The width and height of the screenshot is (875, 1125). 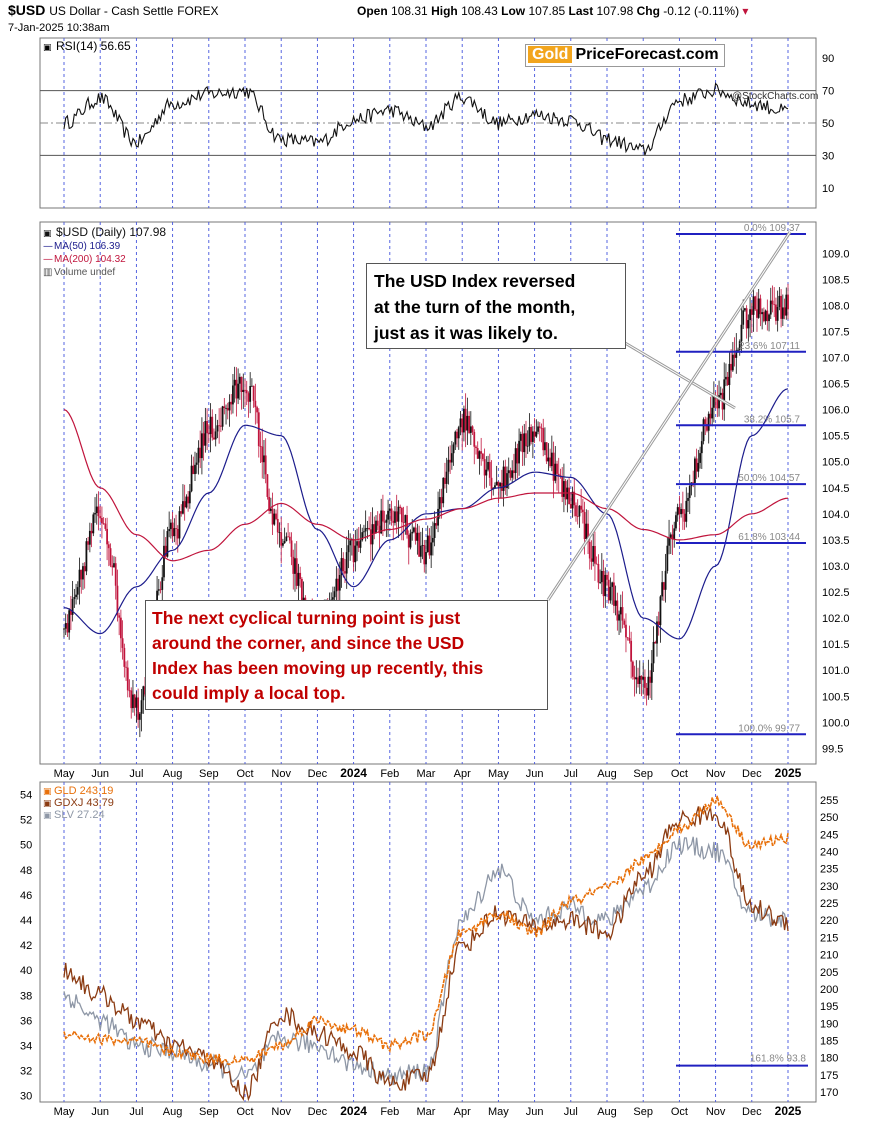 What do you see at coordinates (47, 48) in the screenshot?
I see `rsi-legend-icon: ▣` at bounding box center [47, 48].